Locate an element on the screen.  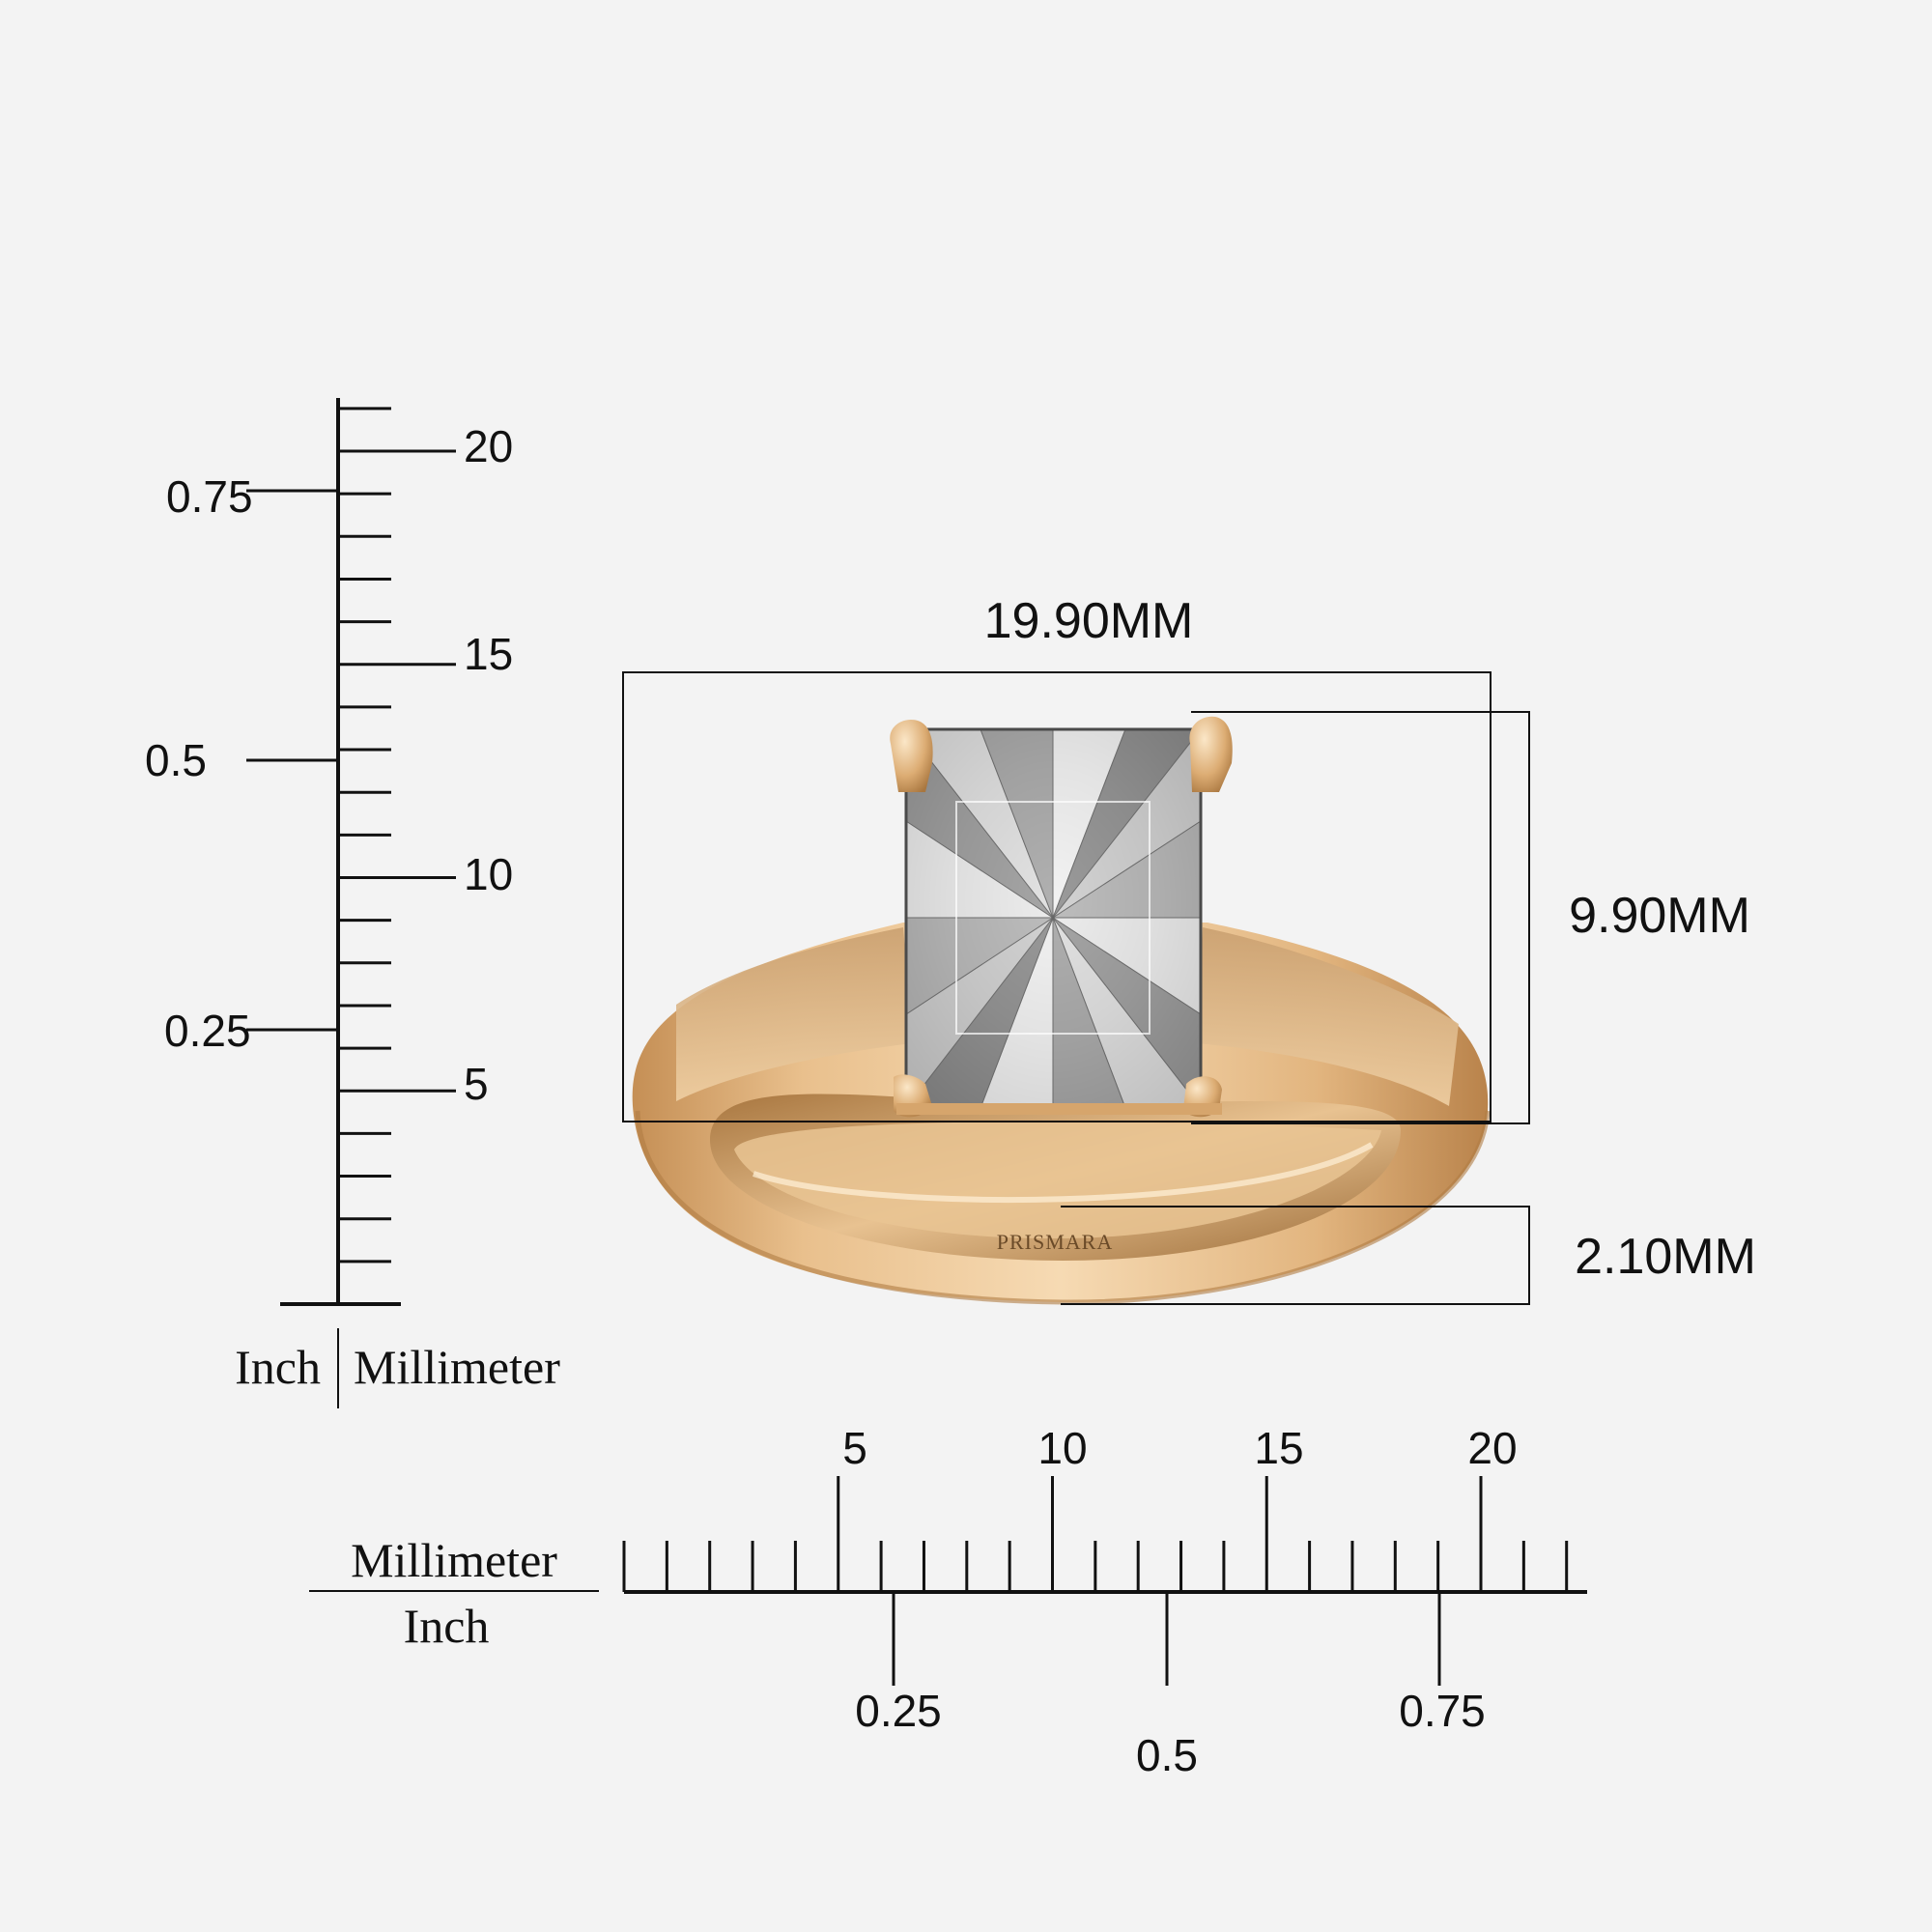
vertical-inch-label-05: 0.5 is located at coordinates (176, 760).